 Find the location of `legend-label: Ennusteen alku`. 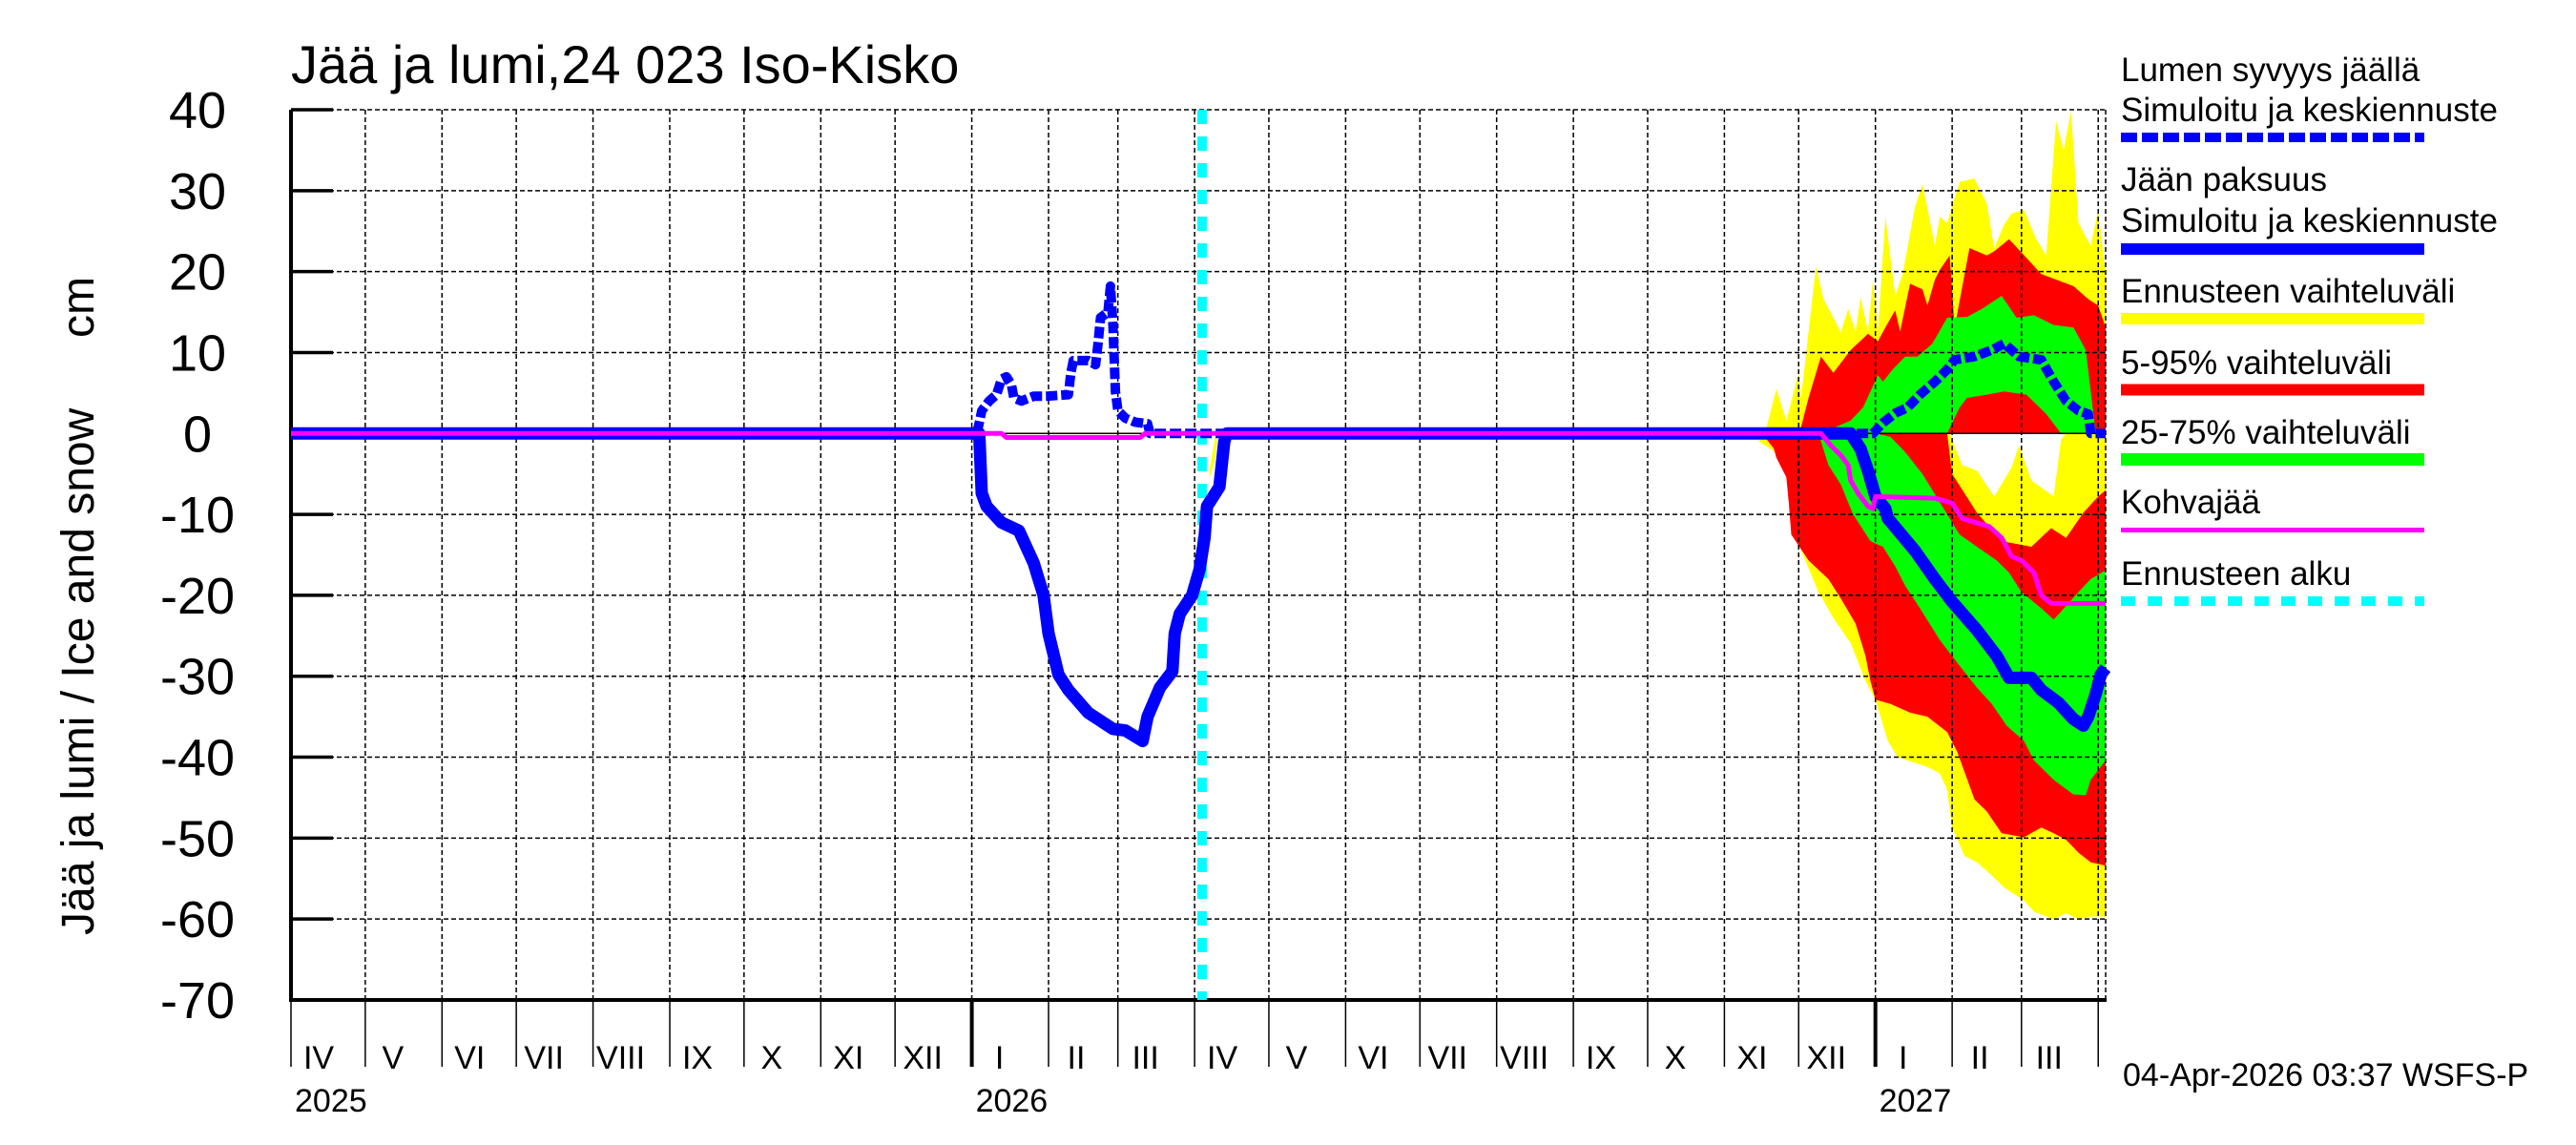

legend-label: Ennusteen alku is located at coordinates (2236, 574).